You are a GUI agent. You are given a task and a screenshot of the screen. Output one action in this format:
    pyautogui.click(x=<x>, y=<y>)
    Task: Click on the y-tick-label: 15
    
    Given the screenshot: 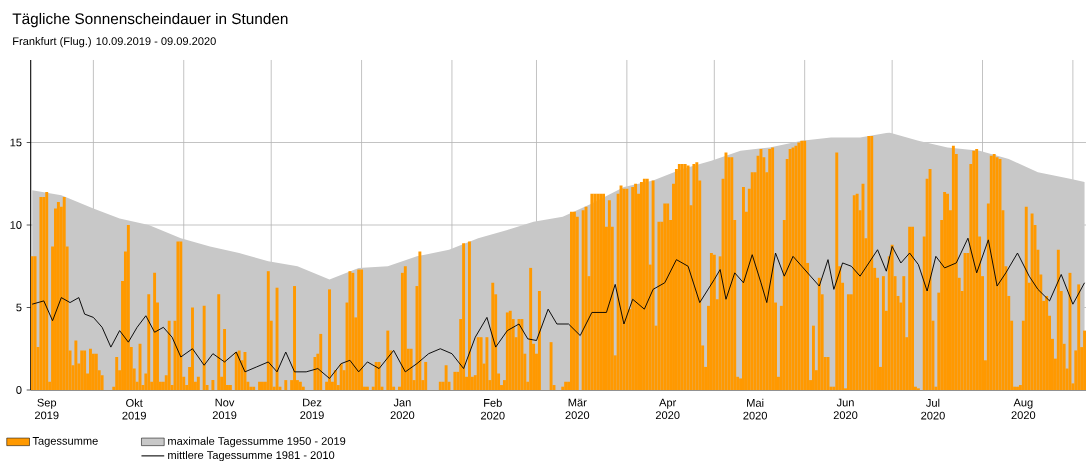 What is the action you would take?
    pyautogui.click(x=16, y=142)
    